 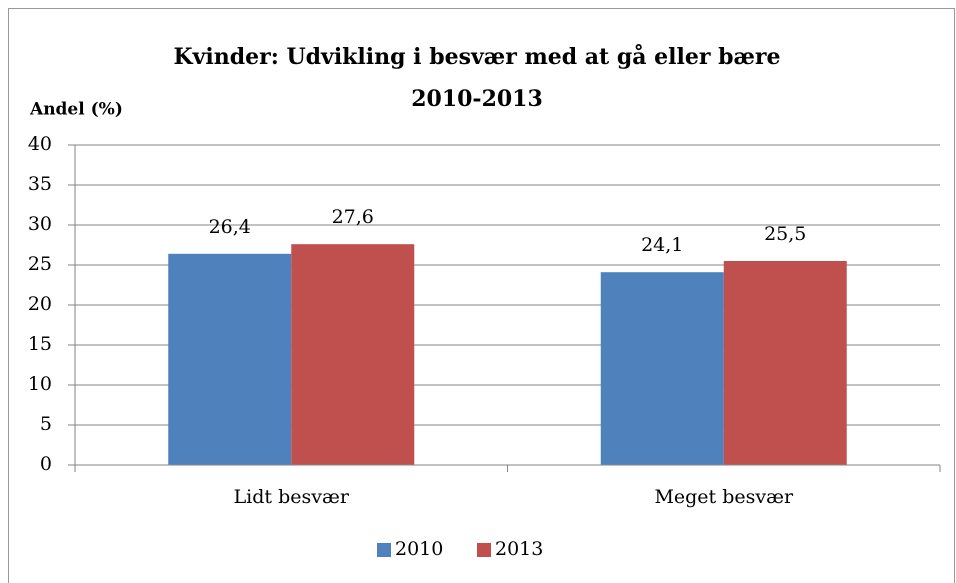 I want to click on chart-subtitle: 2010-2013, so click(x=477, y=99).